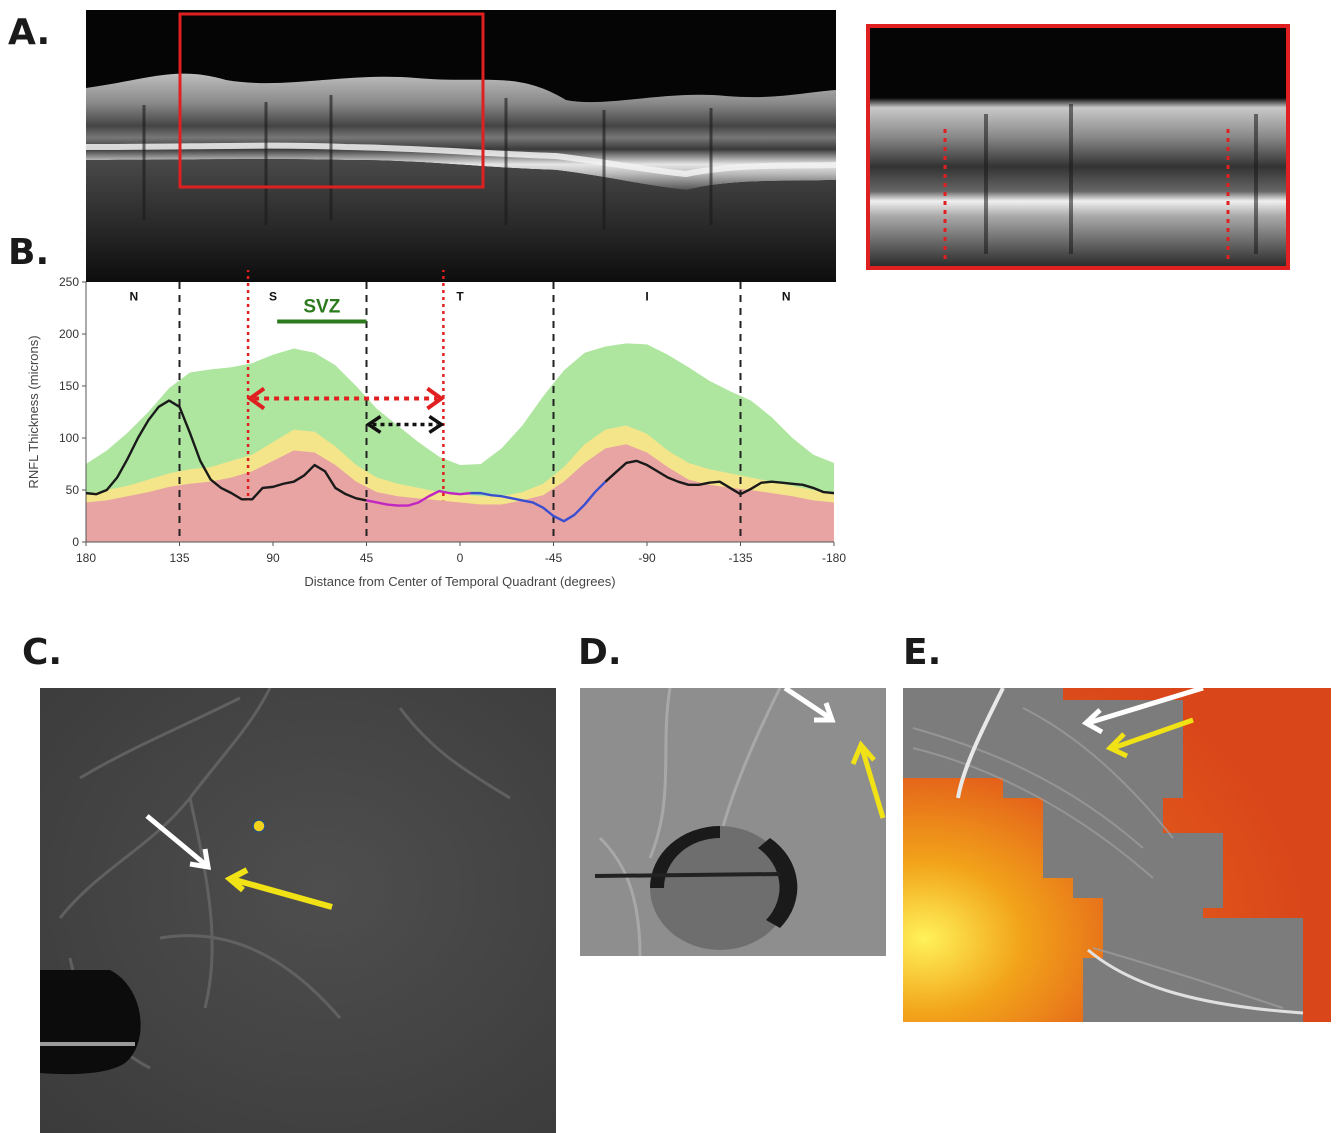 This screenshot has width=1339, height=1133. What do you see at coordinates (436, 424) in the screenshot?
I see `black-arrowhead-right` at bounding box center [436, 424].